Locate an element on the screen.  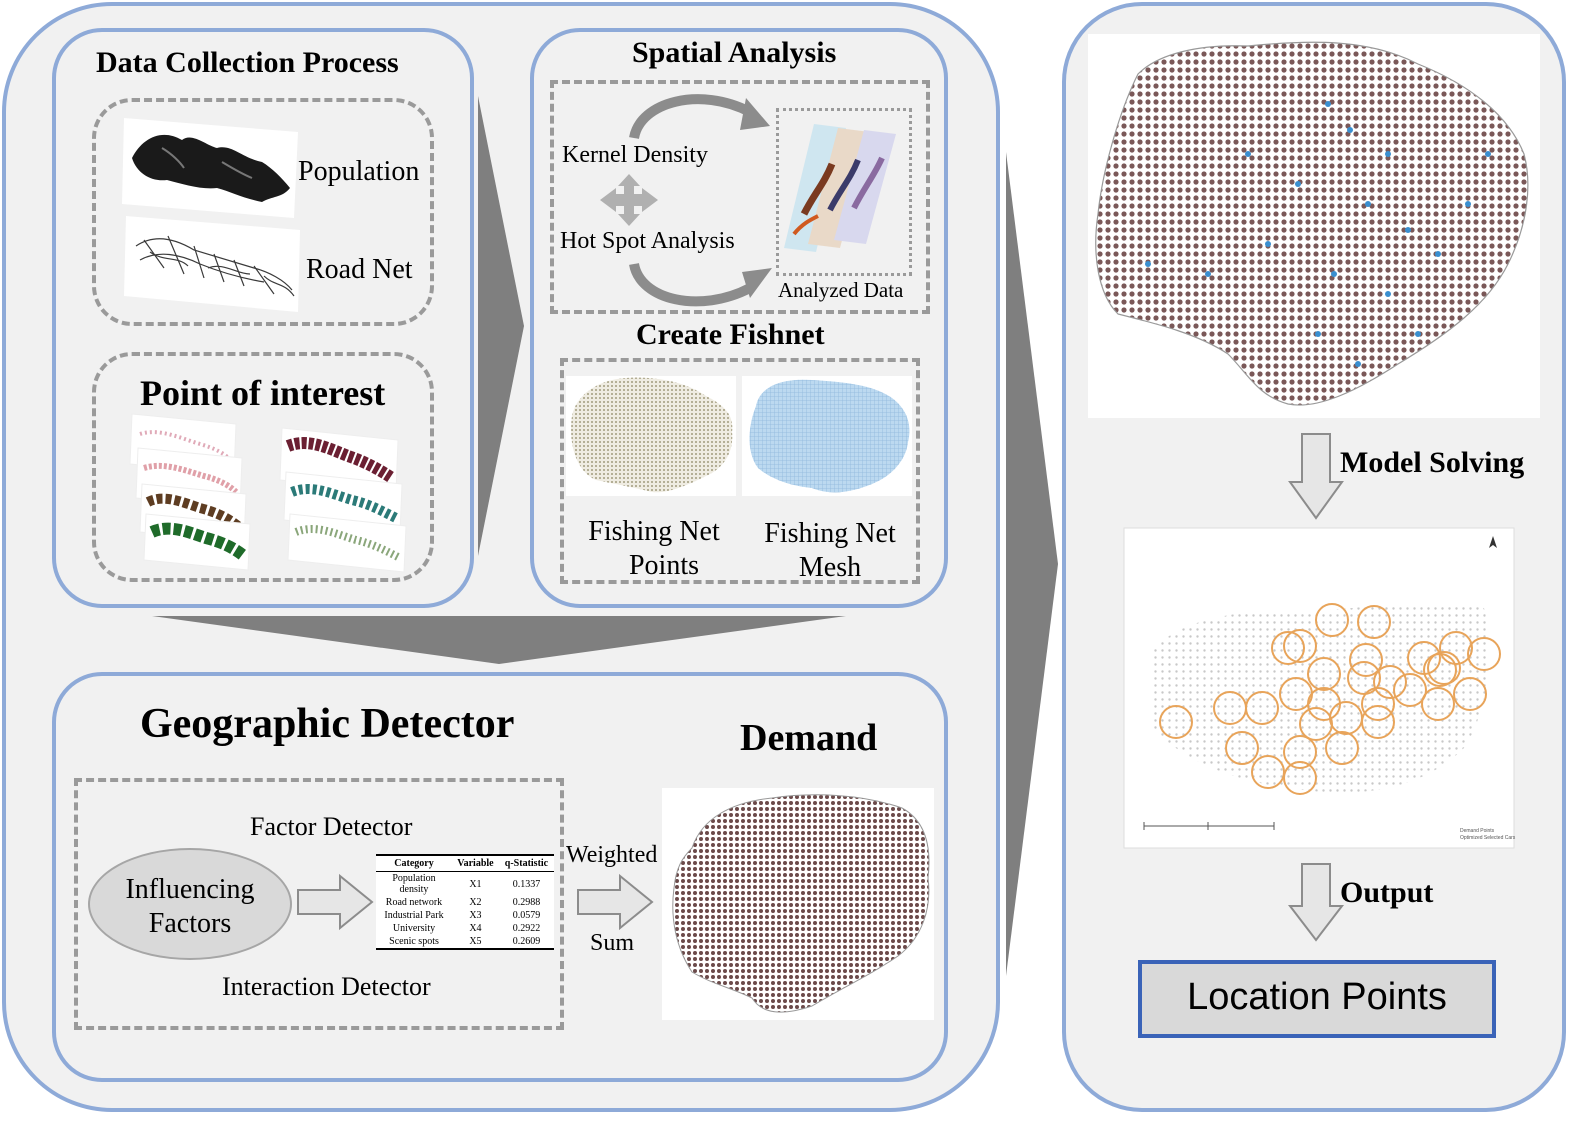
map-legend-demand-points: Demand Points is located at coordinates (1477, 831).